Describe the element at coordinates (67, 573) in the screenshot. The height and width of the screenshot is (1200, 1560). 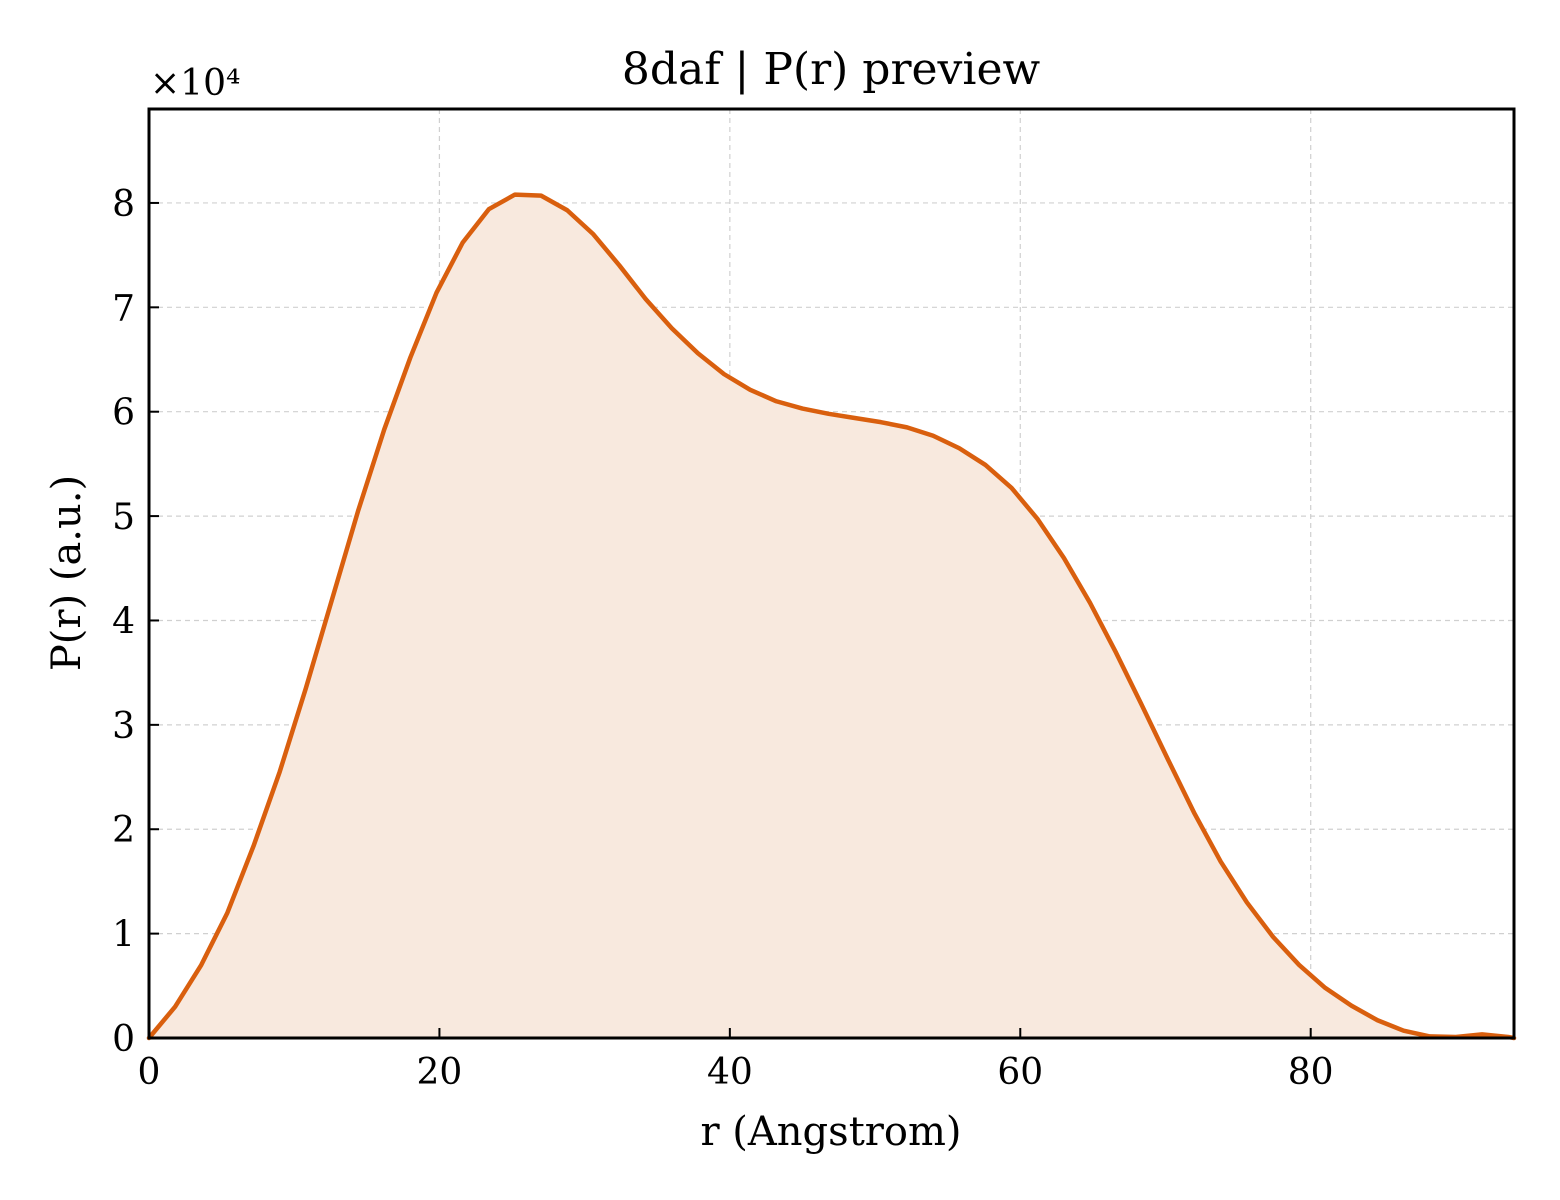
I see `y-axis-label: P(r) (a.u.)` at that location.